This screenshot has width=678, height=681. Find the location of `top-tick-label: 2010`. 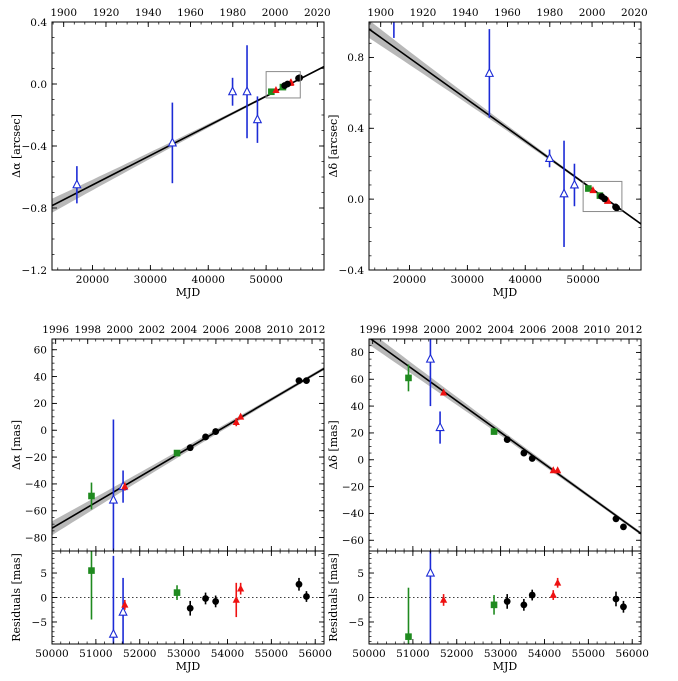

top-tick-label: 2010 is located at coordinates (597, 330).